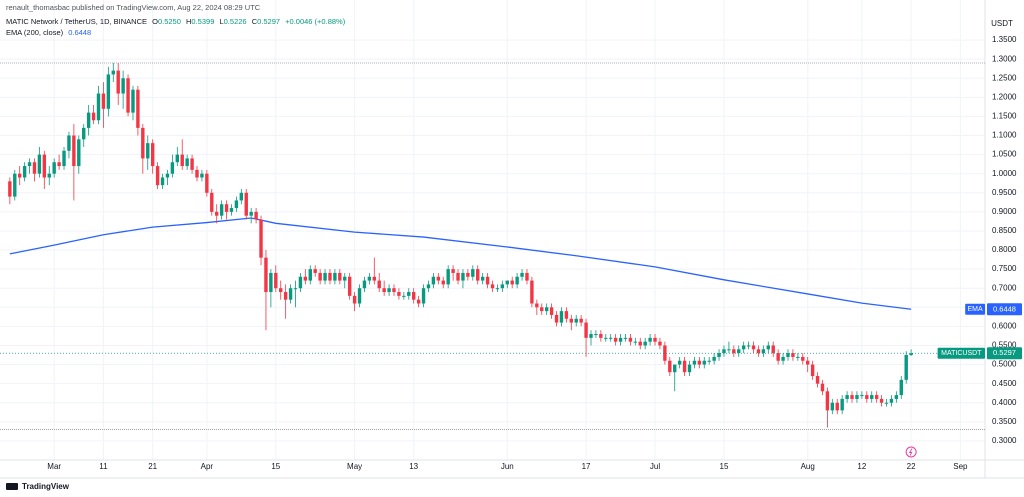 The image size is (1024, 497). Describe the element at coordinates (1004, 116) in the screenshot. I see `y-tick-label: 1.1500` at that location.